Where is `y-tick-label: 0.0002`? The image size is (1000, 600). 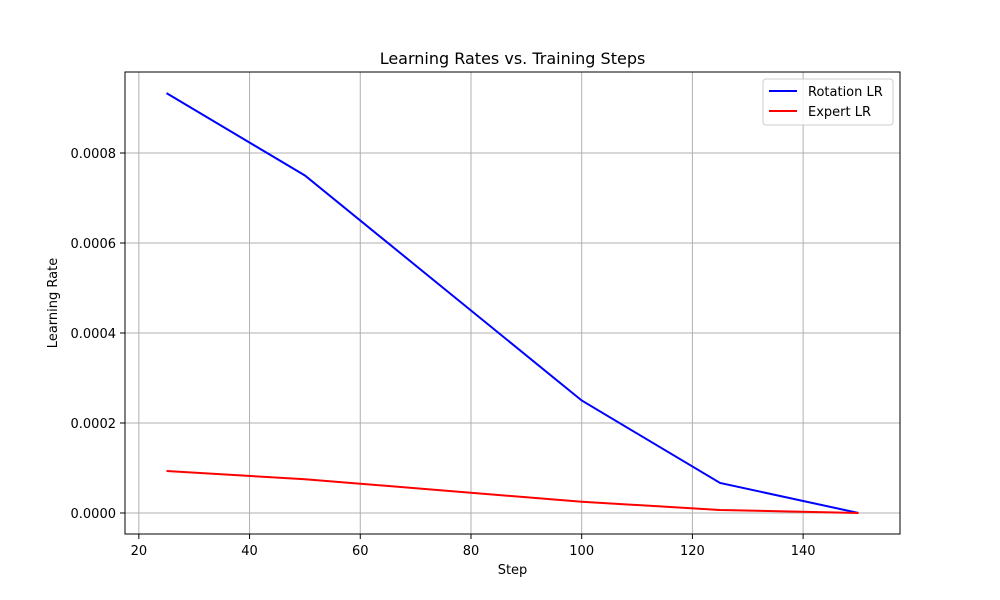 y-tick-label: 0.0002 is located at coordinates (94, 424).